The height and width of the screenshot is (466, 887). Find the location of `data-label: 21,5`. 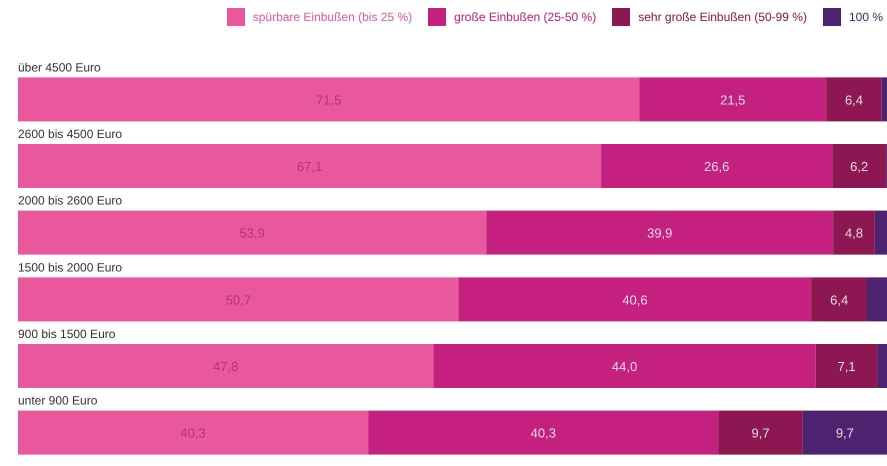

data-label: 21,5 is located at coordinates (733, 100).